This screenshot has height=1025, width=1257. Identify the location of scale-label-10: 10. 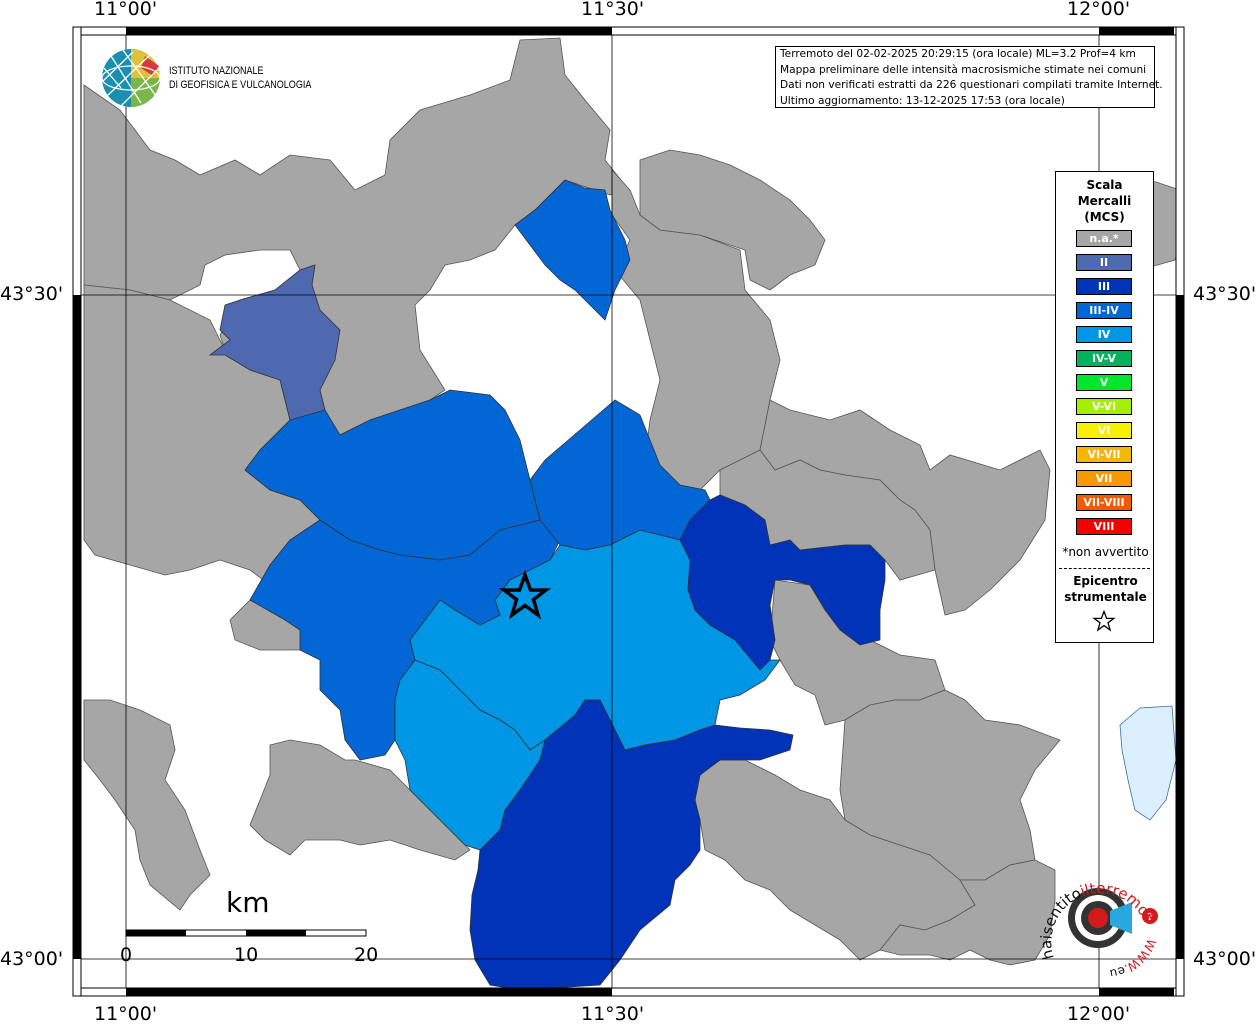
(246, 955).